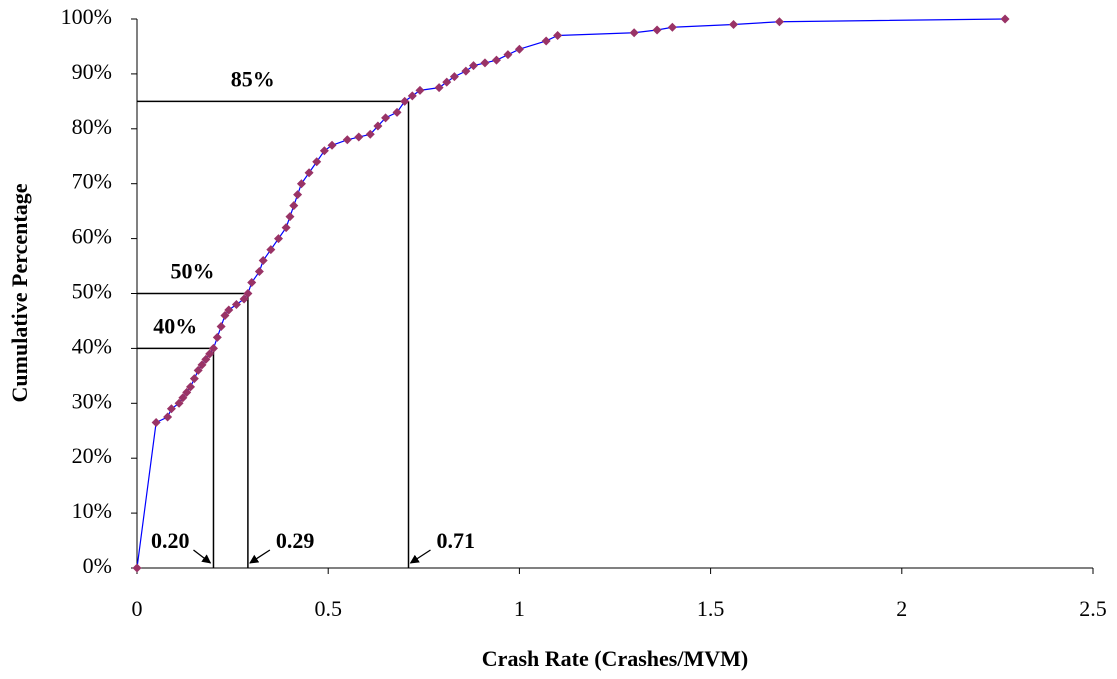  What do you see at coordinates (97, 565) in the screenshot?
I see `y-tick-label: 0%` at bounding box center [97, 565].